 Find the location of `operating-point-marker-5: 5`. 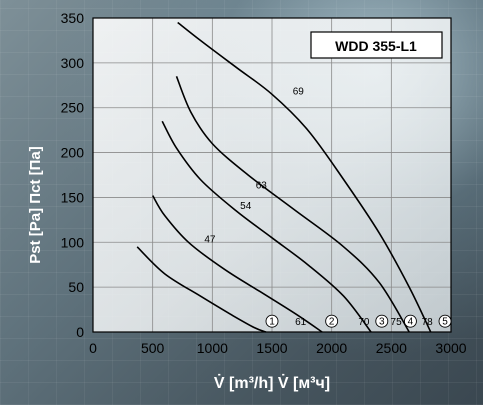

operating-point-marker-5: 5 is located at coordinates (445, 321).